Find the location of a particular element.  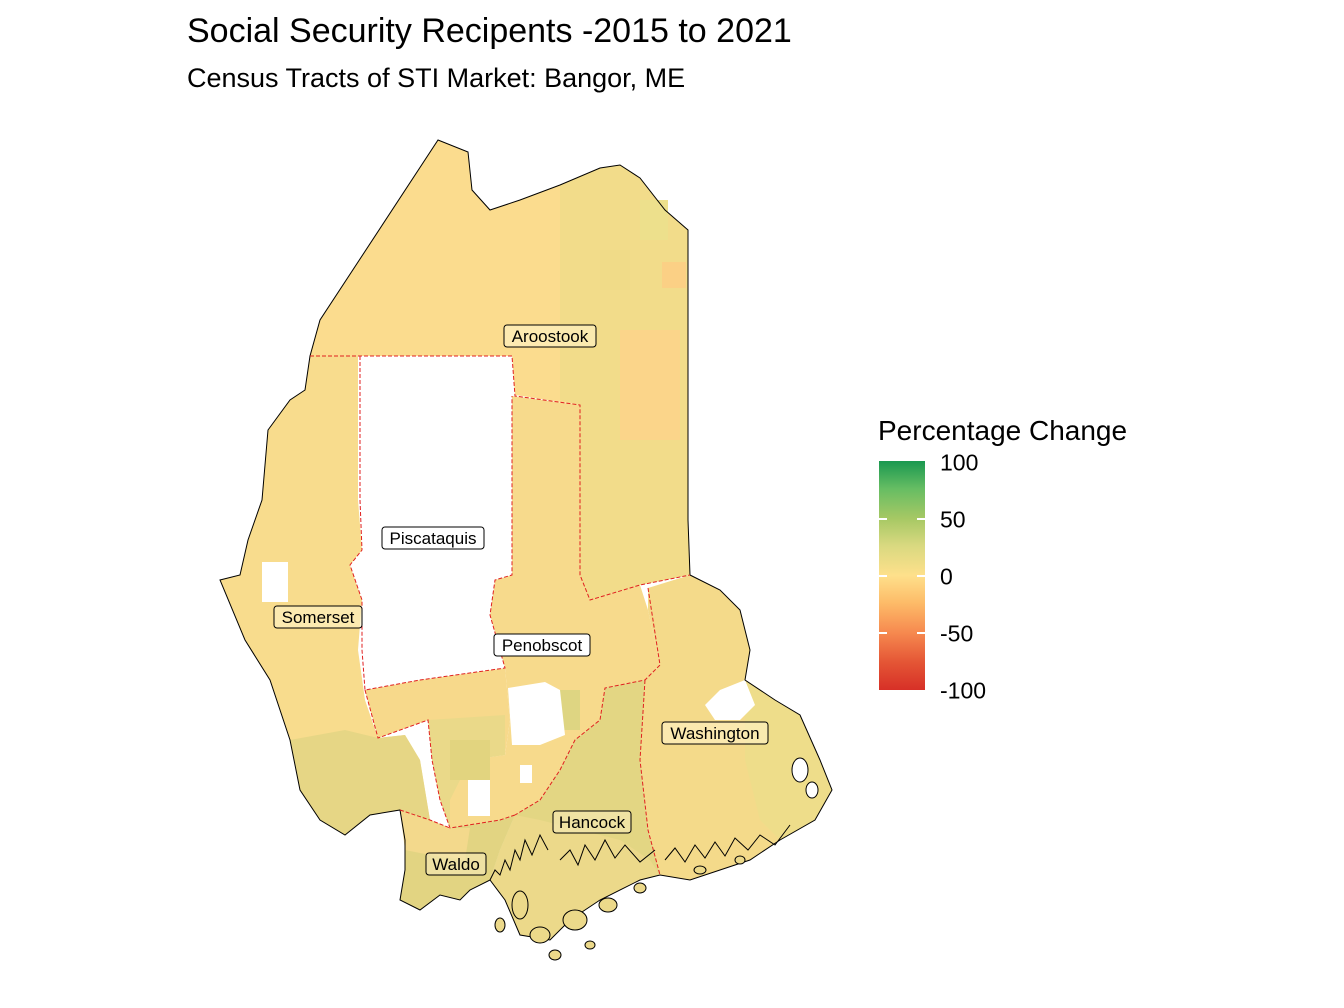

county-penobscot is located at coordinates (544, 612).